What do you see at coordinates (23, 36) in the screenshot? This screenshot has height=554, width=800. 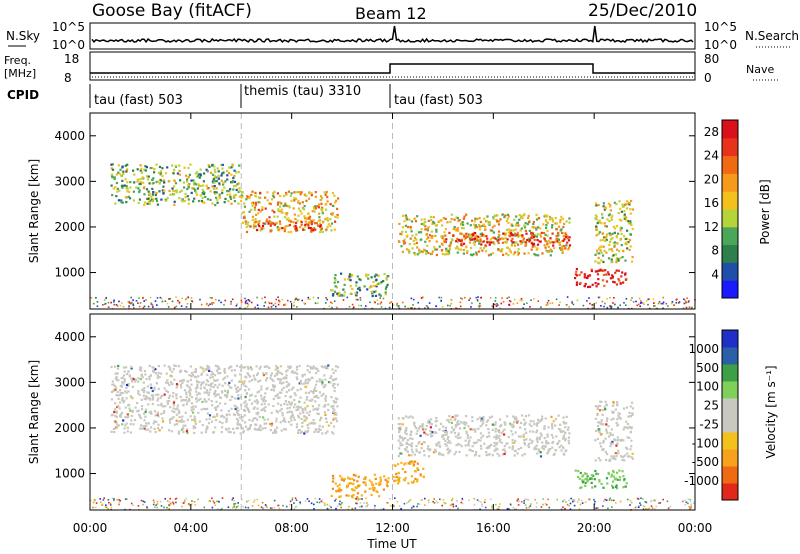 I see `nsky-label: N.Sky` at bounding box center [23, 36].